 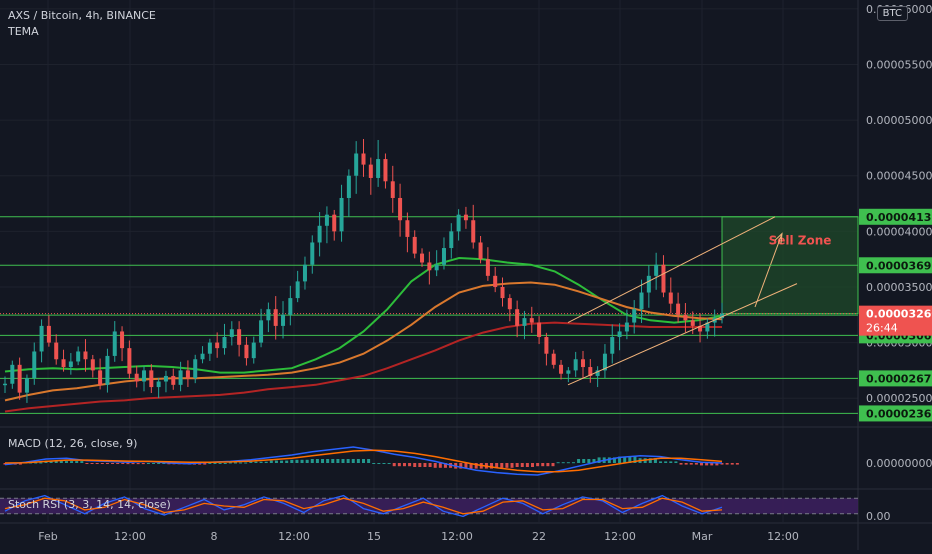 I want to click on current-price-tag, so click(x=895, y=320).